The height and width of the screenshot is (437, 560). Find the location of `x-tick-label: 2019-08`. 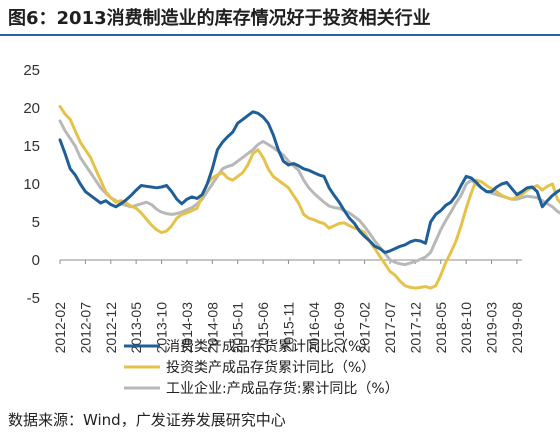

x-tick-label: 2019-08 is located at coordinates (517, 328).